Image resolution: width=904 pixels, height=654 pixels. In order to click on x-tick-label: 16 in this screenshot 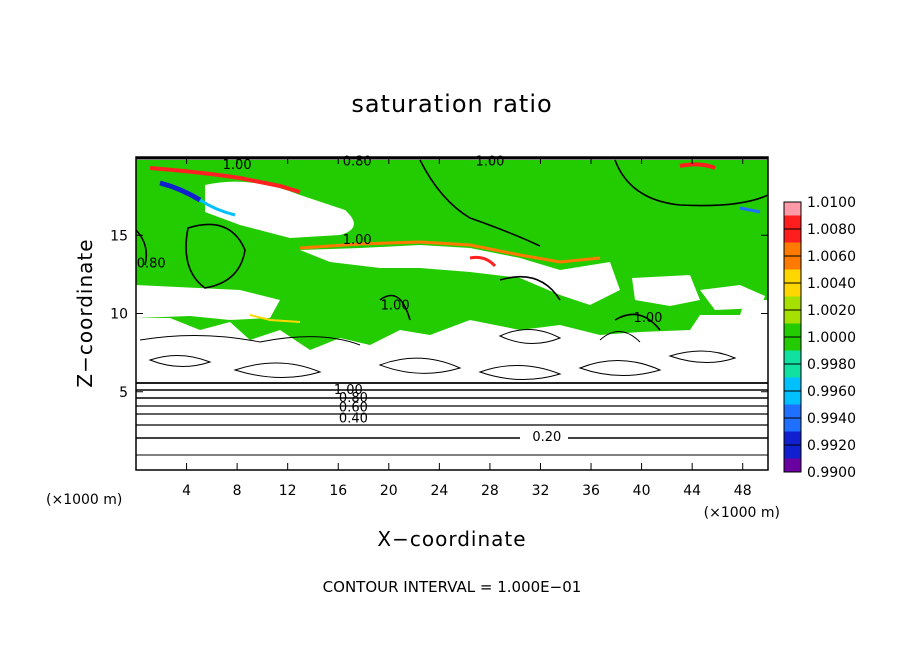, I will do `click(338, 491)`.